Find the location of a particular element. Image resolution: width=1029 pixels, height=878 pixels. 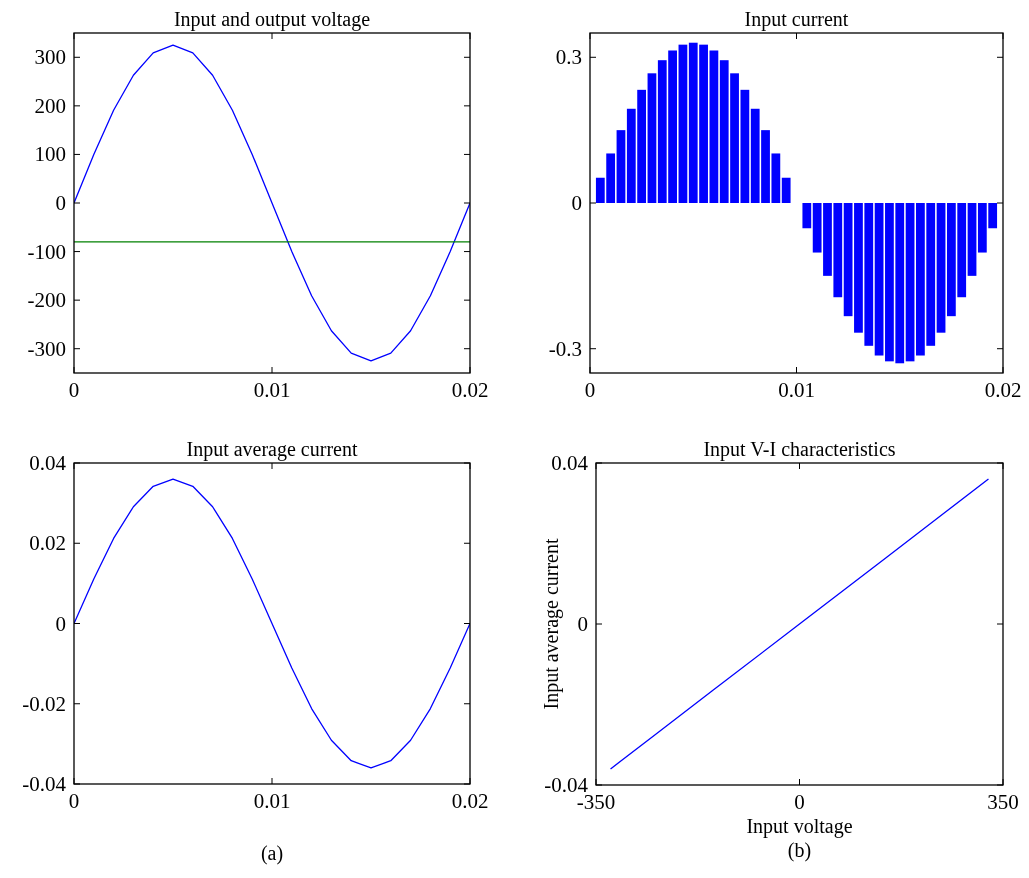

chart-title: Input average current is located at coordinates (272, 449).